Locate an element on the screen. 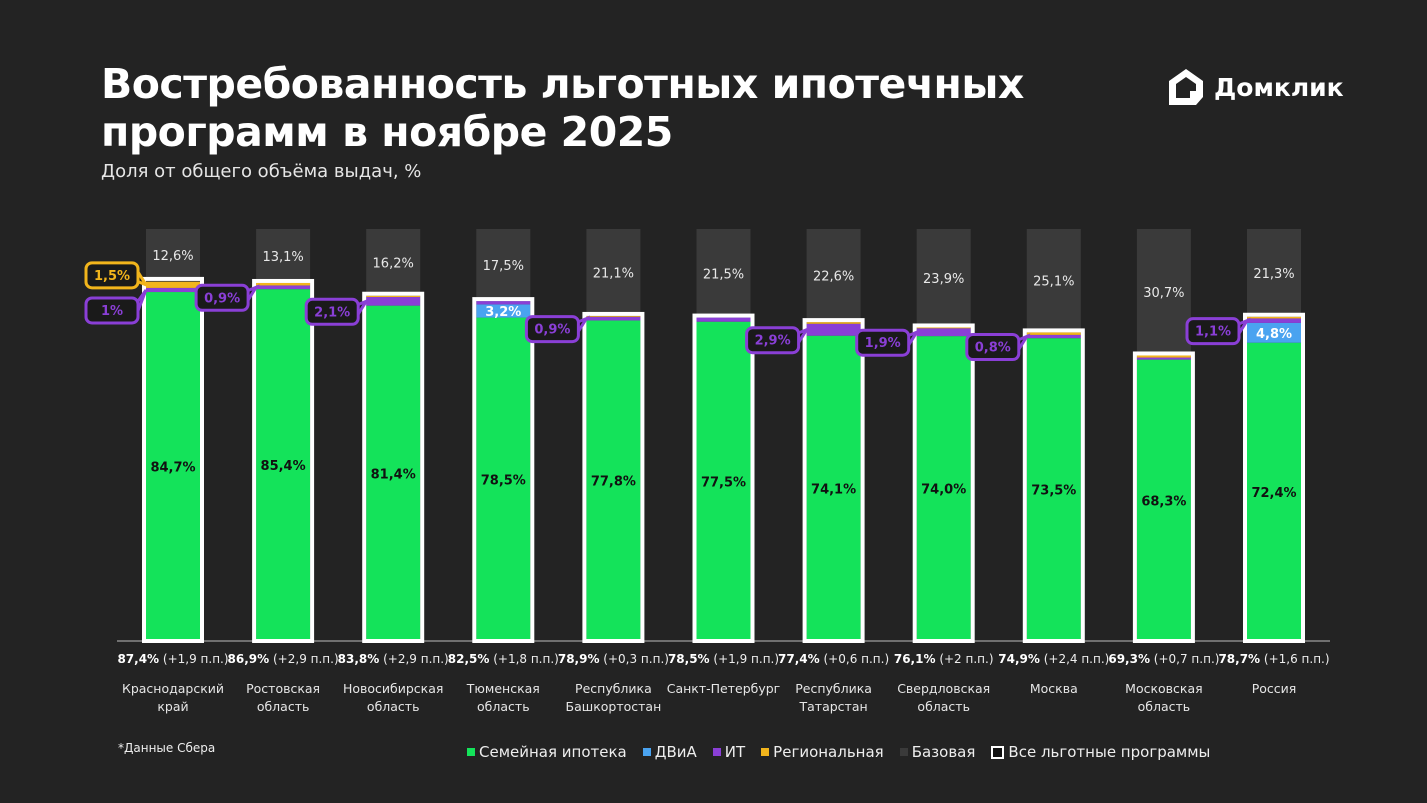  house-icon is located at coordinates (1186, 87).